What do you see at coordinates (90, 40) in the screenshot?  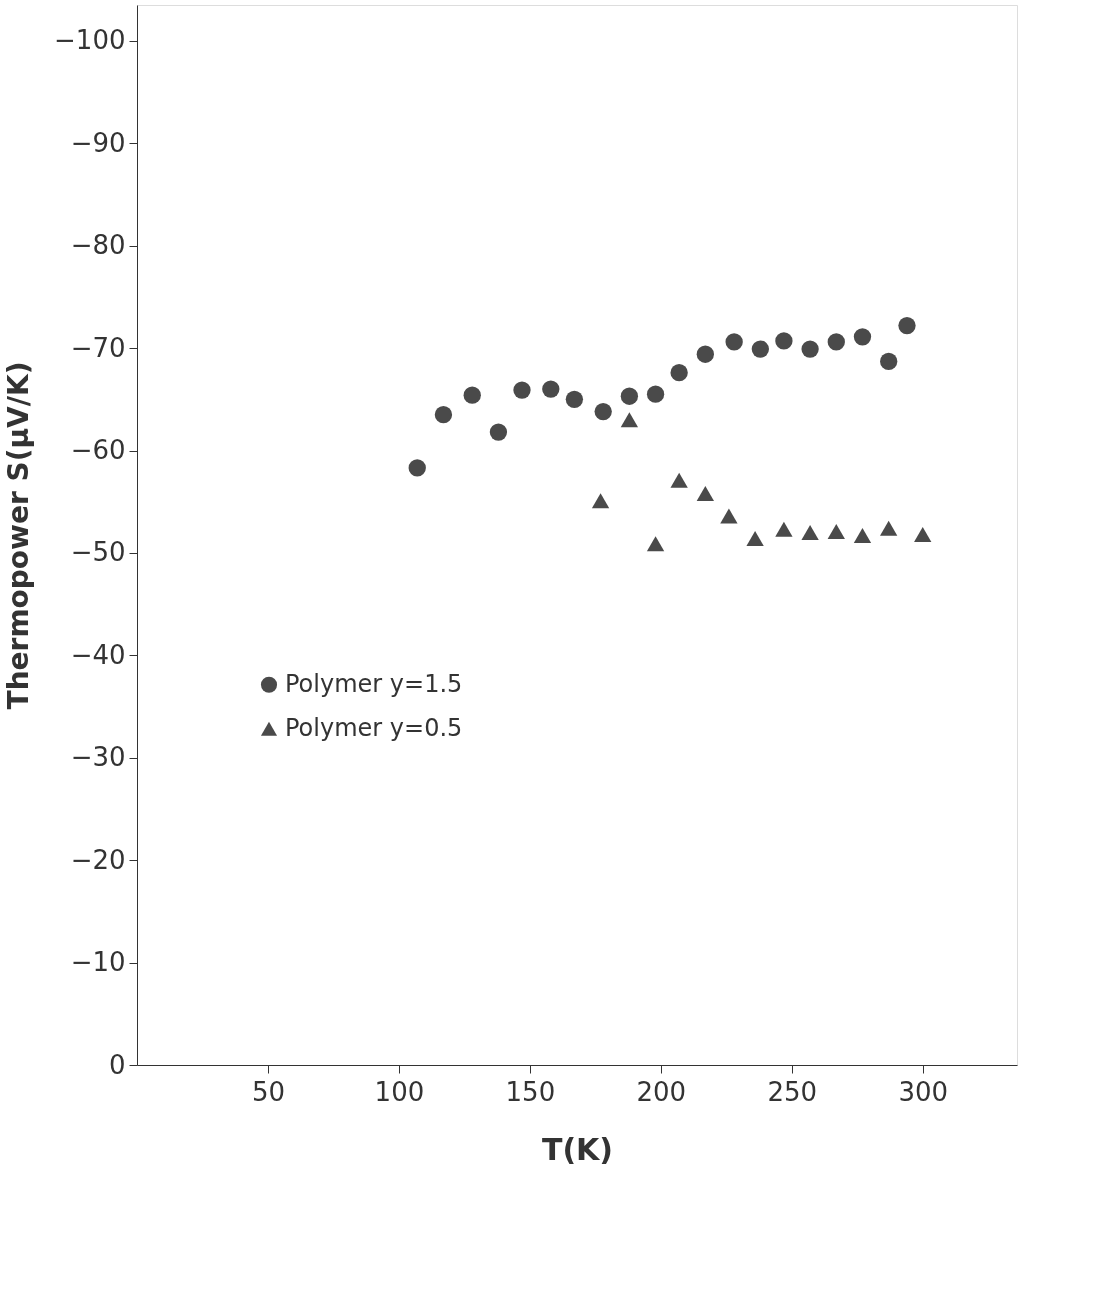 I see `y-tick-label: −100` at bounding box center [90, 40].